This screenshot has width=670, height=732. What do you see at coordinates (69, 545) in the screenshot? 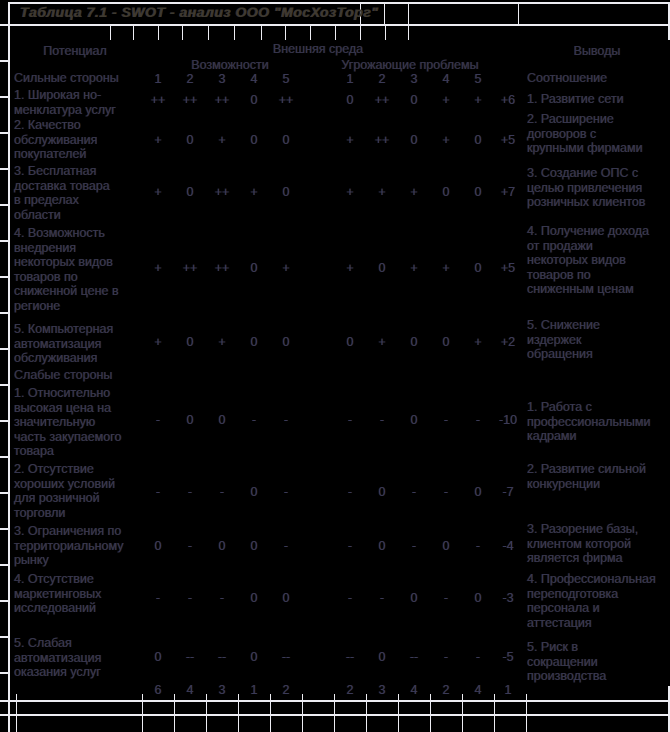
I see `row-label-cell: 3. Ограничения по территориальному рынку` at bounding box center [69, 545].